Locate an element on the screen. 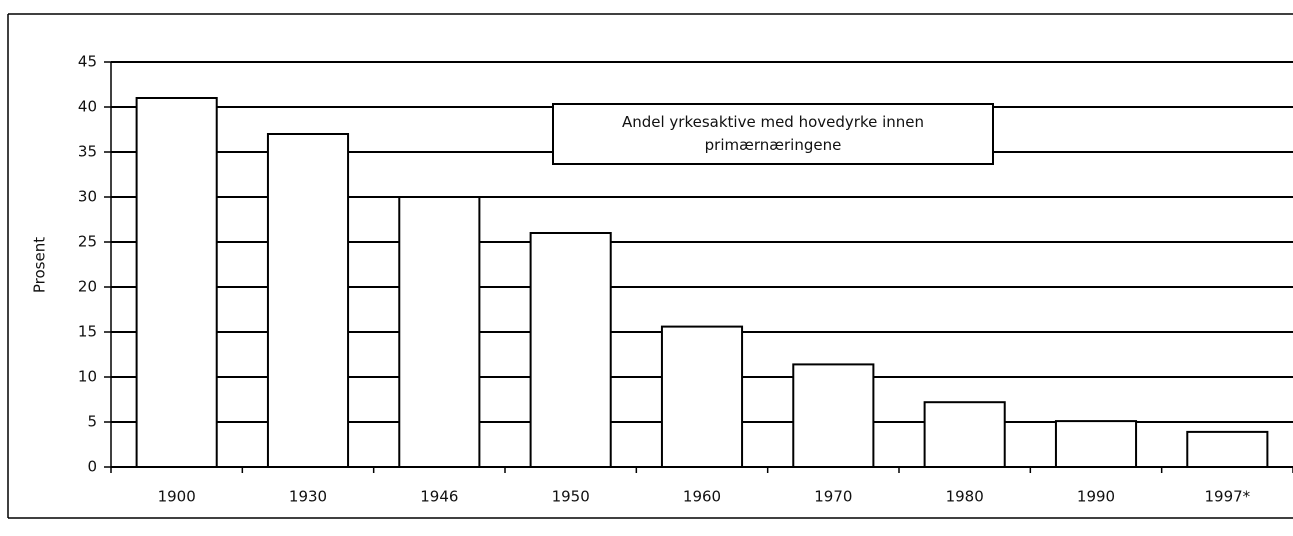 The height and width of the screenshot is (536, 1293). x-tick-label: 1900 is located at coordinates (177, 497).